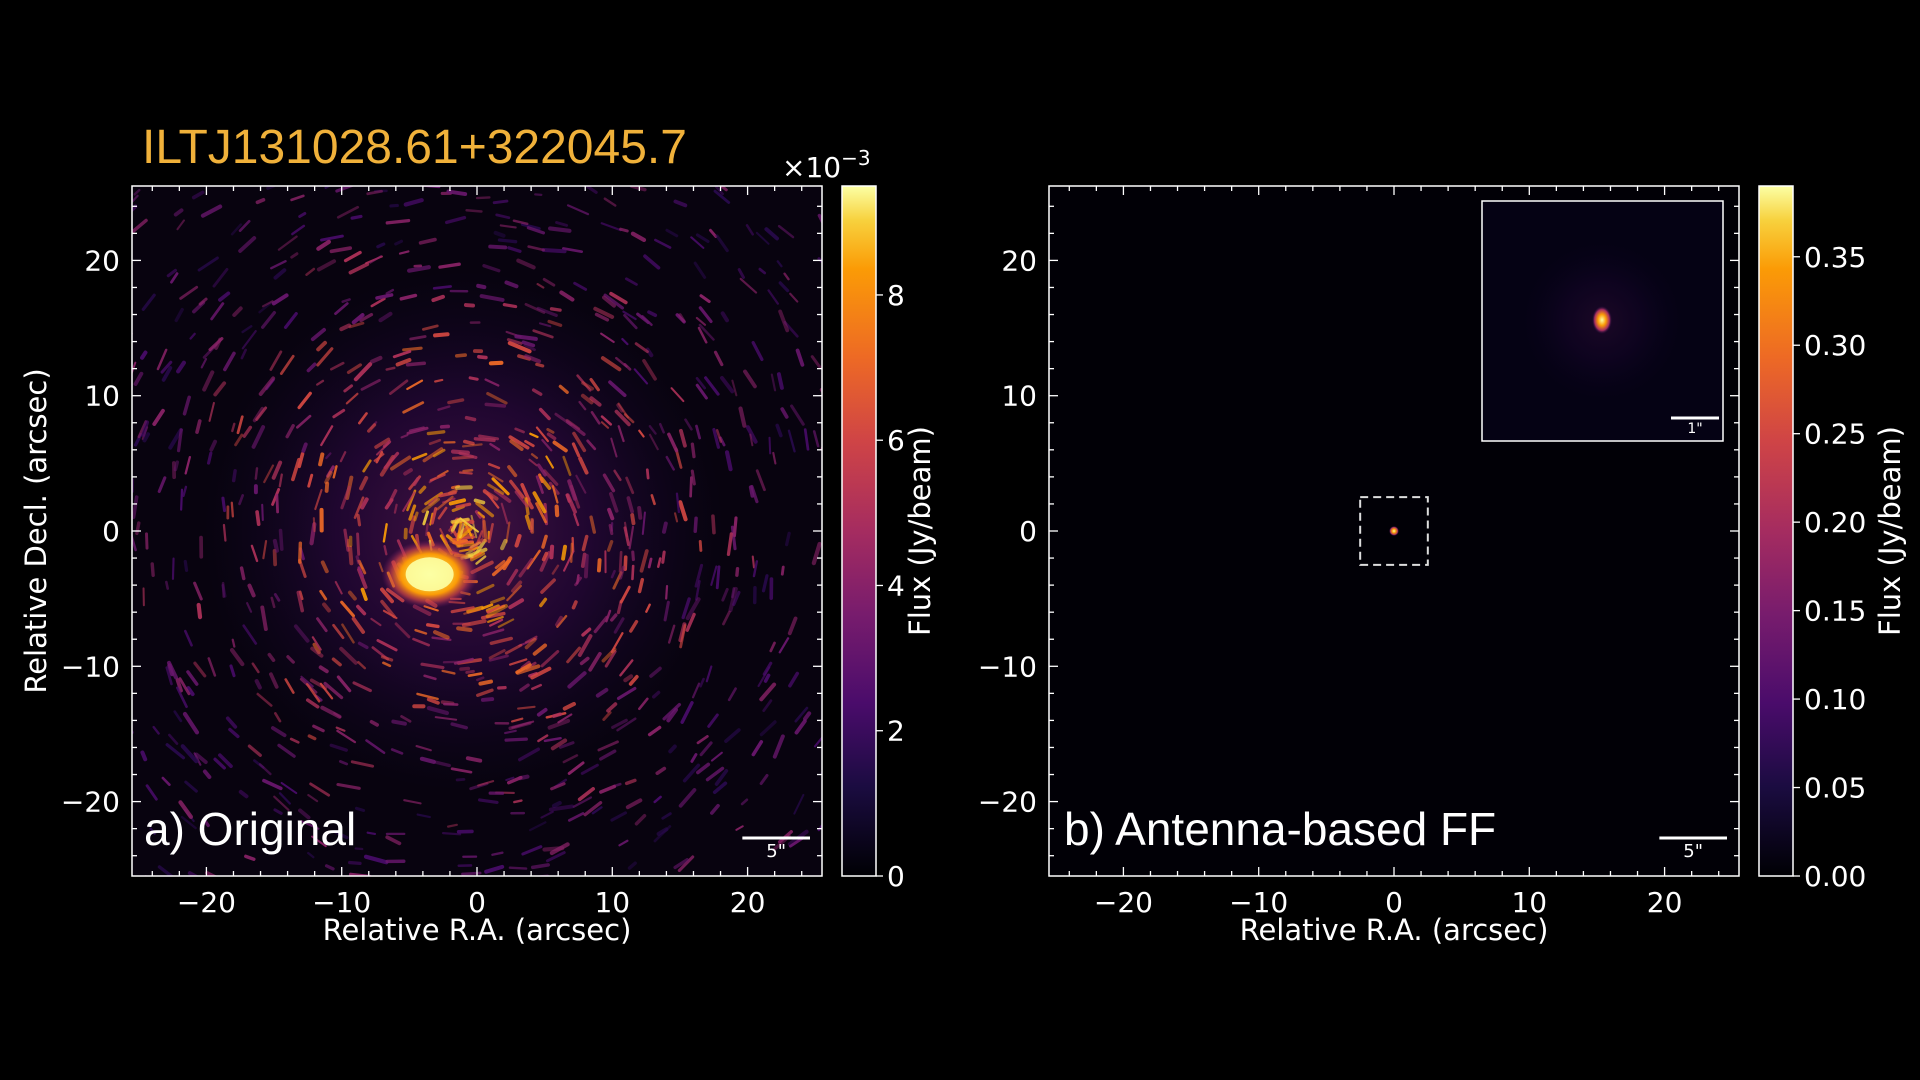  I want to click on panel-b-colorbar-tick-label: 0.25, so click(1835, 434).